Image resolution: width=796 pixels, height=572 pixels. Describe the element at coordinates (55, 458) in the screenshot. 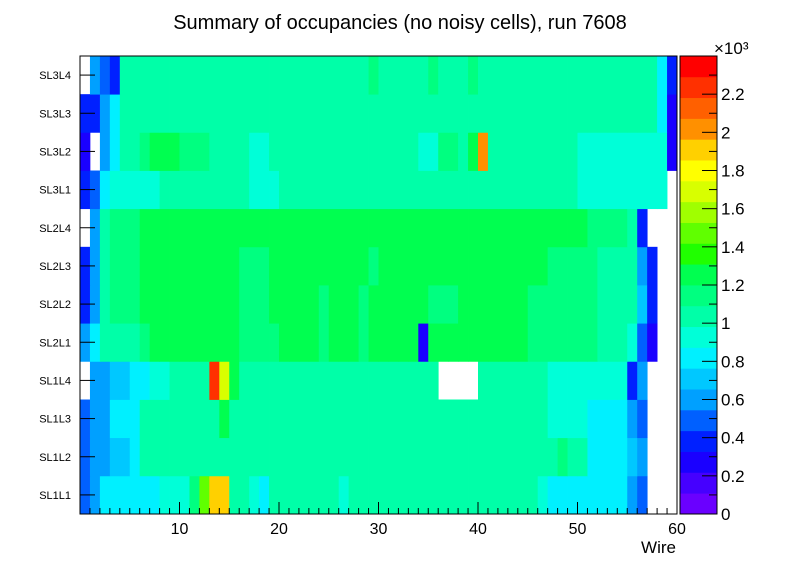

I see `y-tick-label: SL1L2` at that location.